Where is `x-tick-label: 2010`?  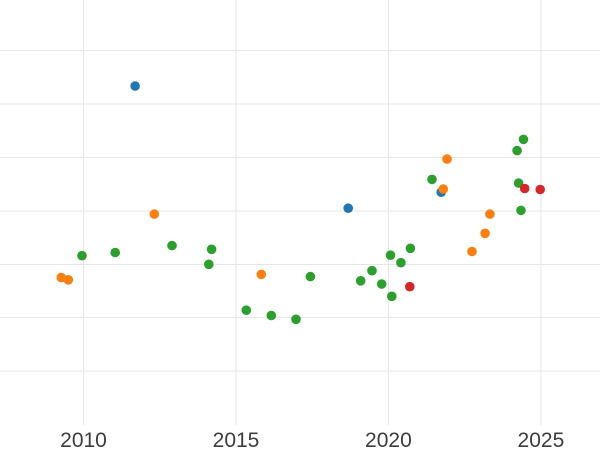
x-tick-label: 2010 is located at coordinates (83, 439).